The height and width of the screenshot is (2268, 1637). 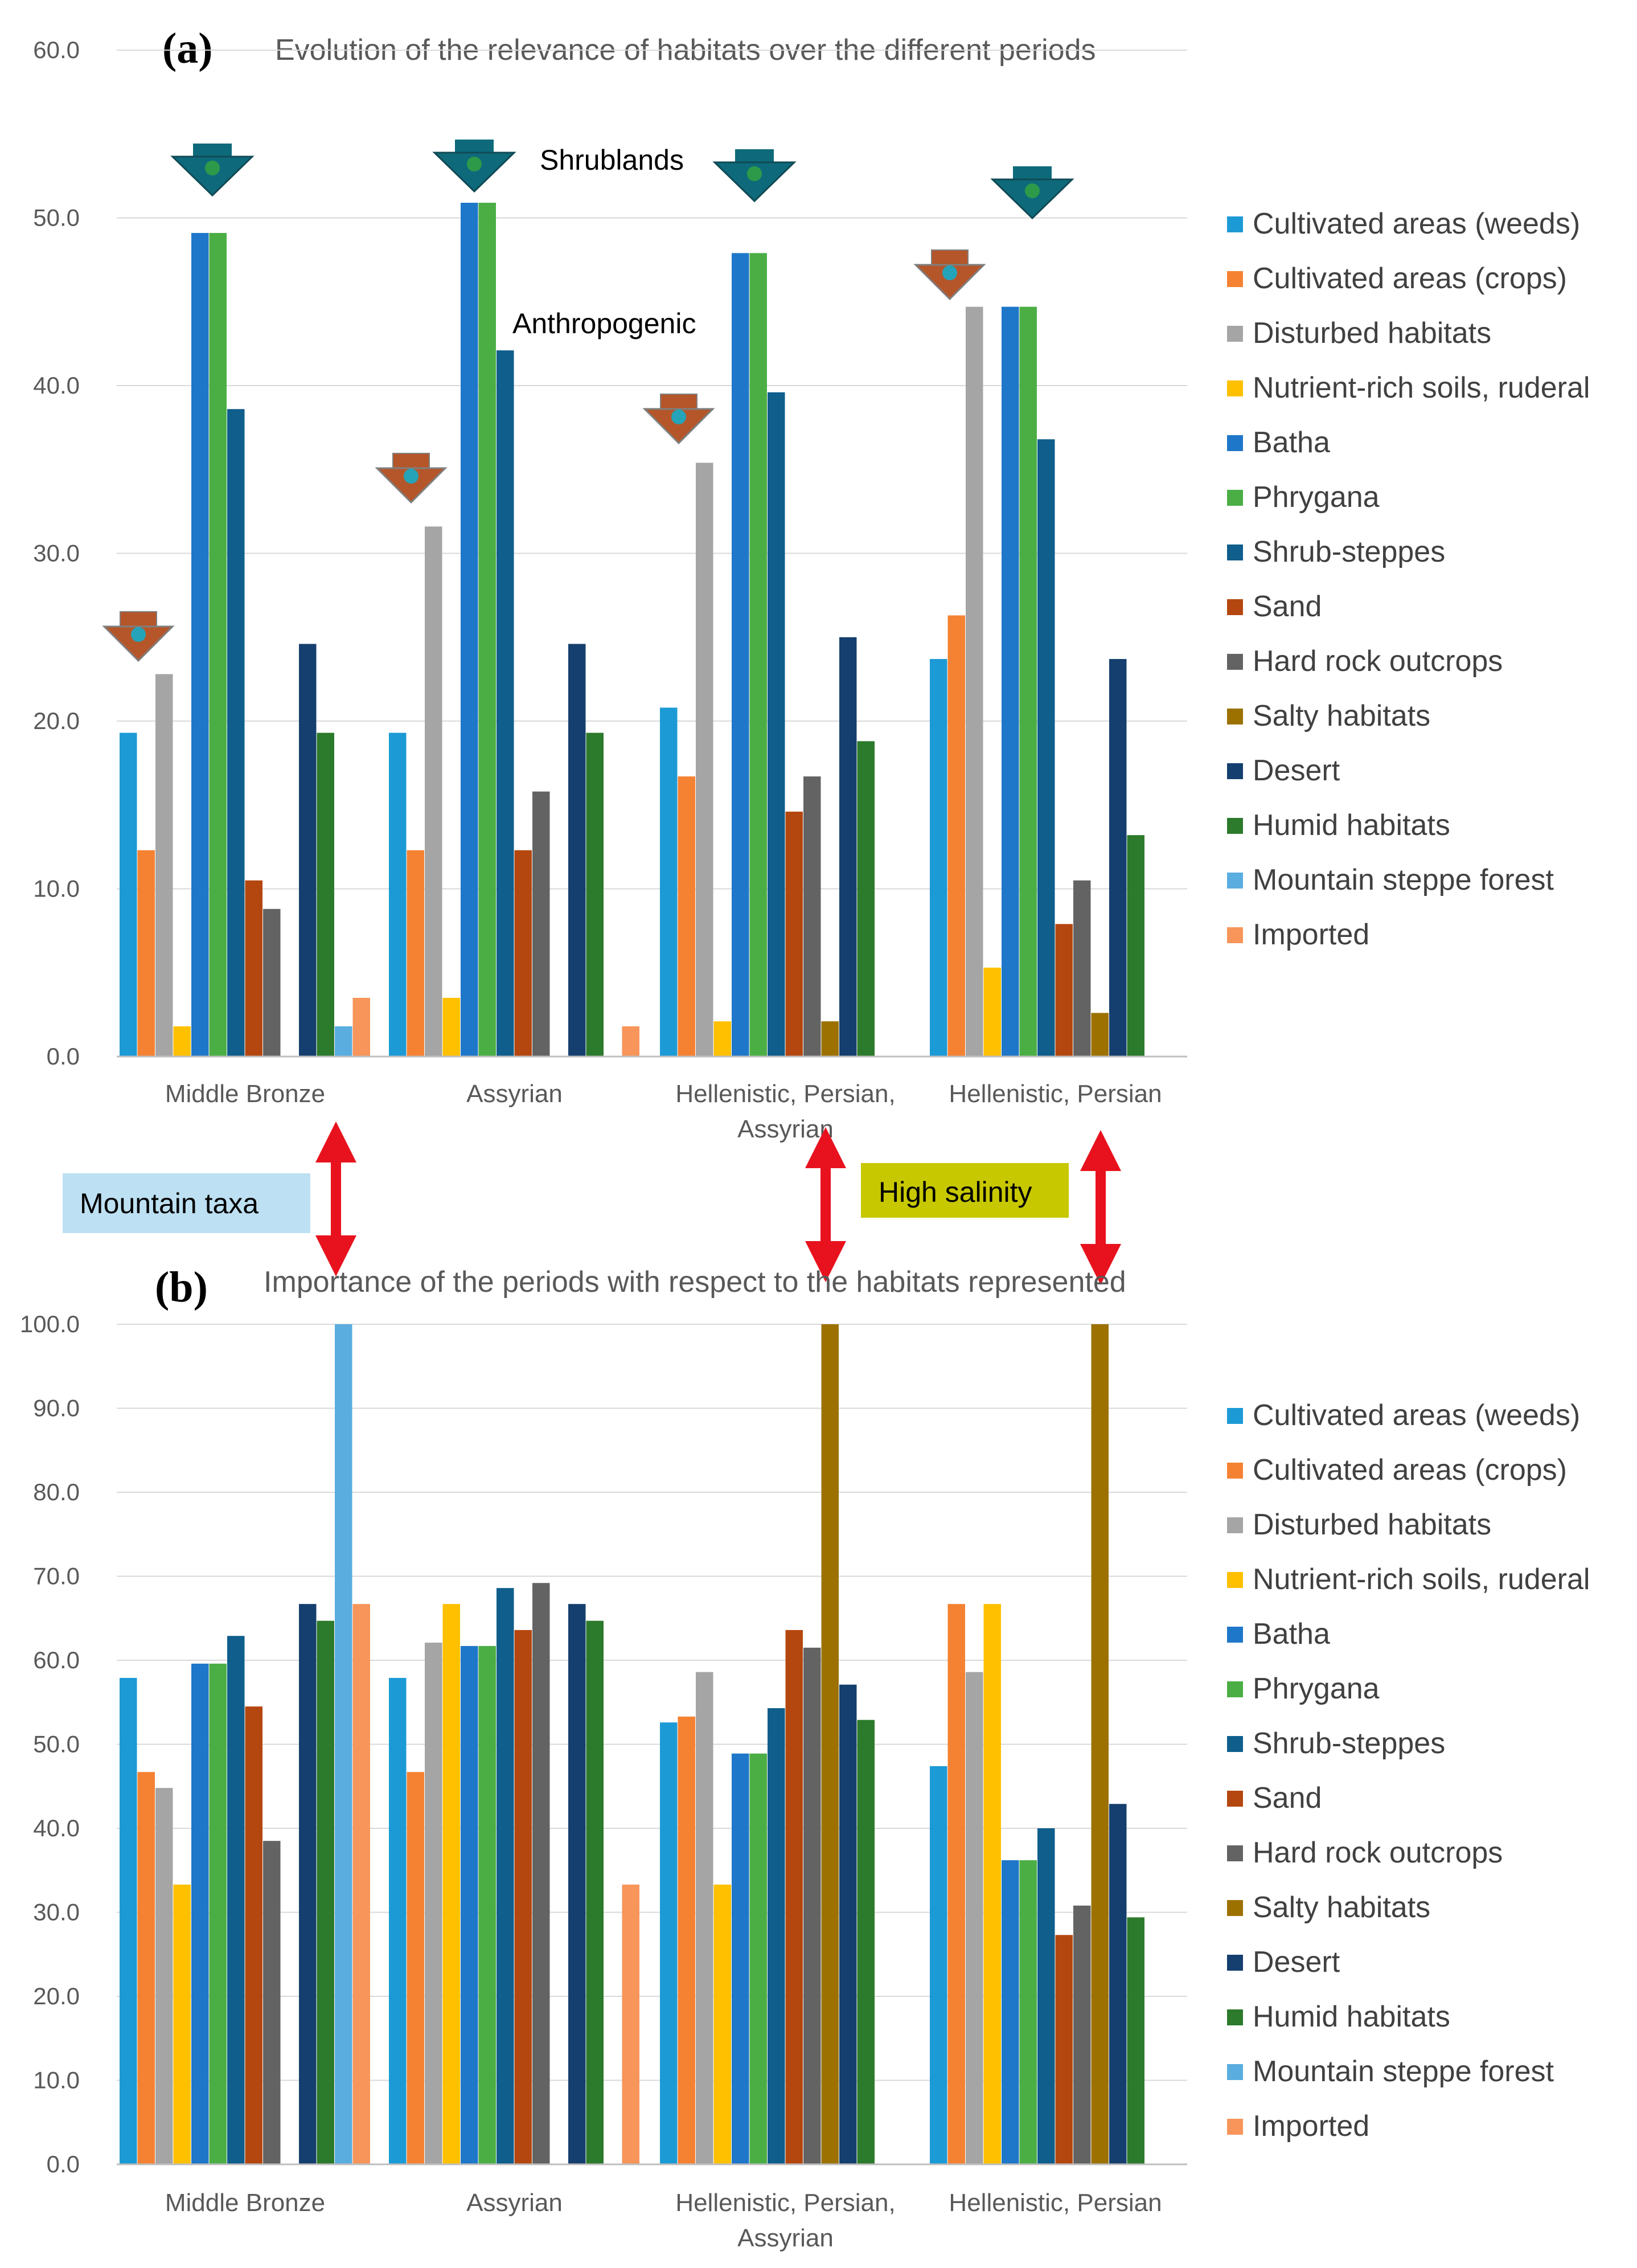 What do you see at coordinates (56, 49) in the screenshot?
I see `y-tick-label: 60.0` at bounding box center [56, 49].